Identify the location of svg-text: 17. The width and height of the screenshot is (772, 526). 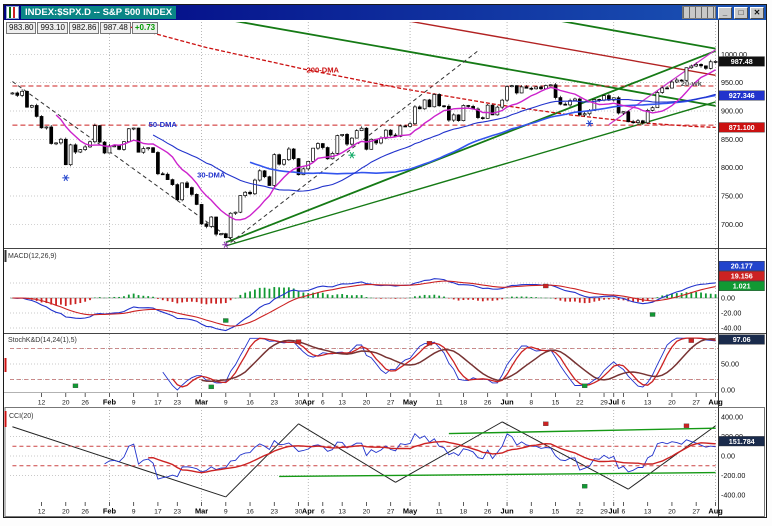
(158, 512).